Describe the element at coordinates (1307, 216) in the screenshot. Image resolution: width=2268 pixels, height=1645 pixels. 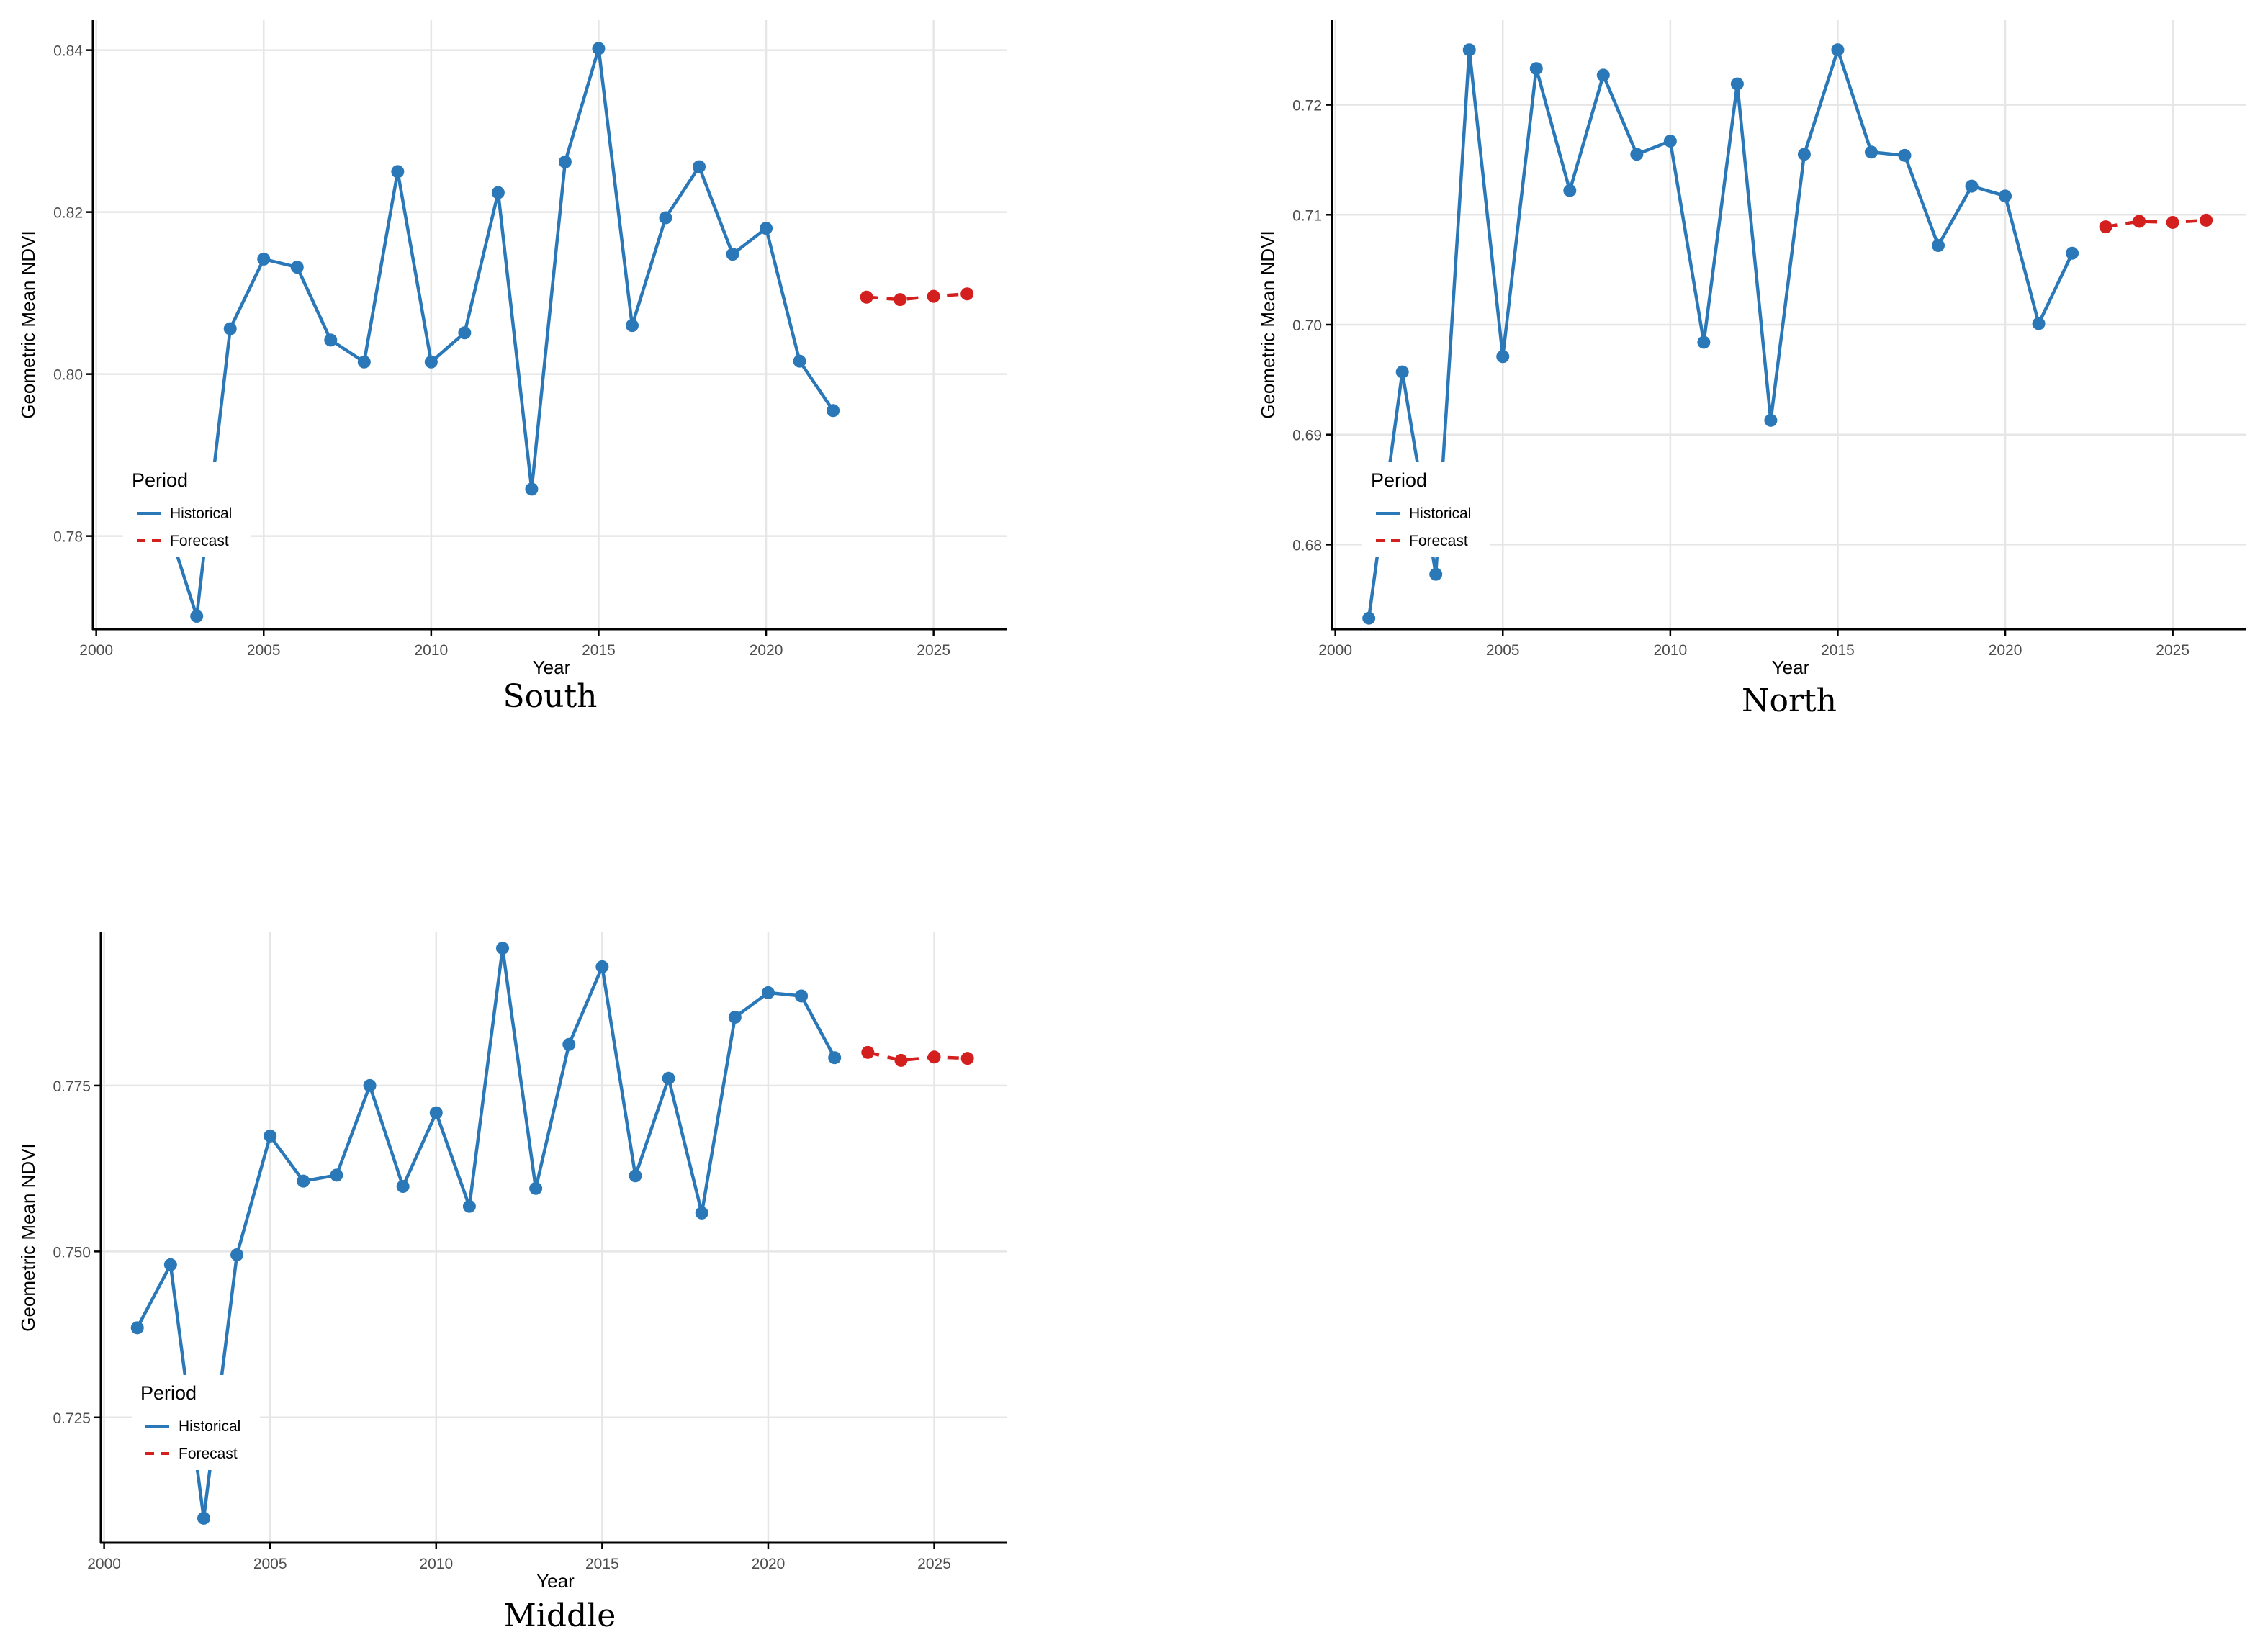
I see `y-tick-label: 0.71` at that location.